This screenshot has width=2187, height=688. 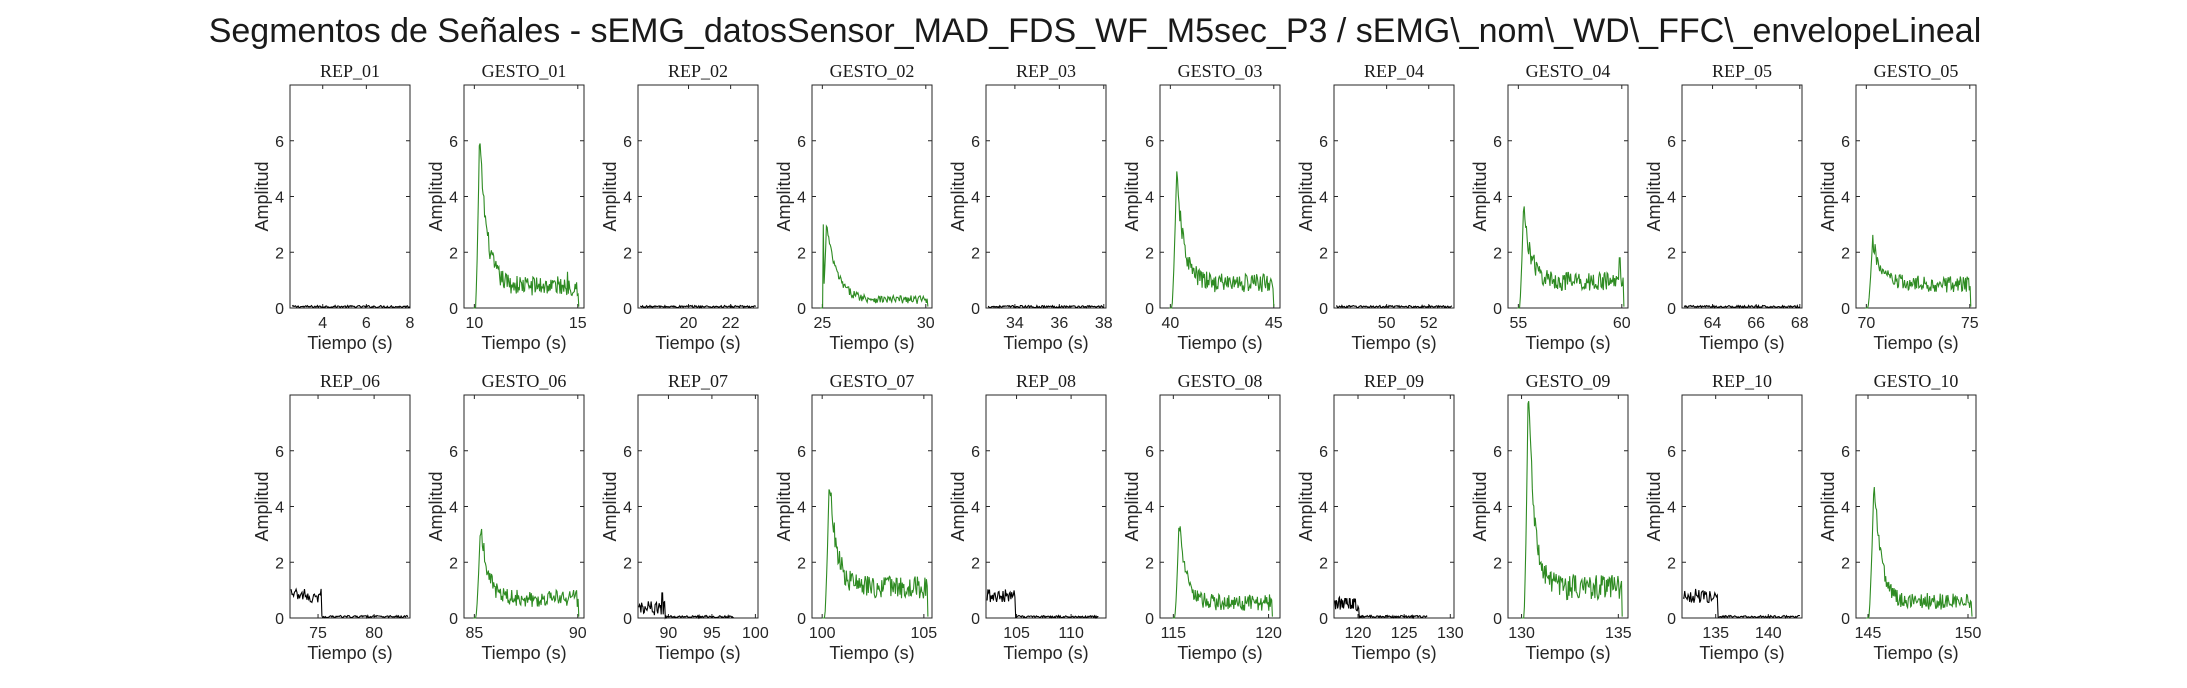 I want to click on panel-rep-07: REP_07 0 2 4 6 90 95 100 Amplitud Tiempo (s), so click(x=684, y=517).